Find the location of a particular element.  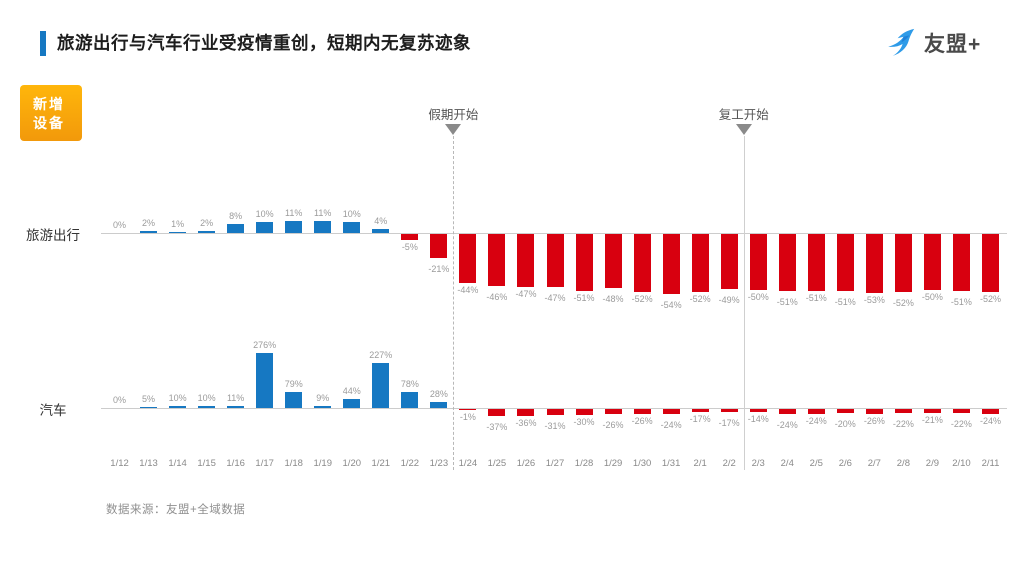

bar-value-label: 44% is located at coordinates (351, 391).